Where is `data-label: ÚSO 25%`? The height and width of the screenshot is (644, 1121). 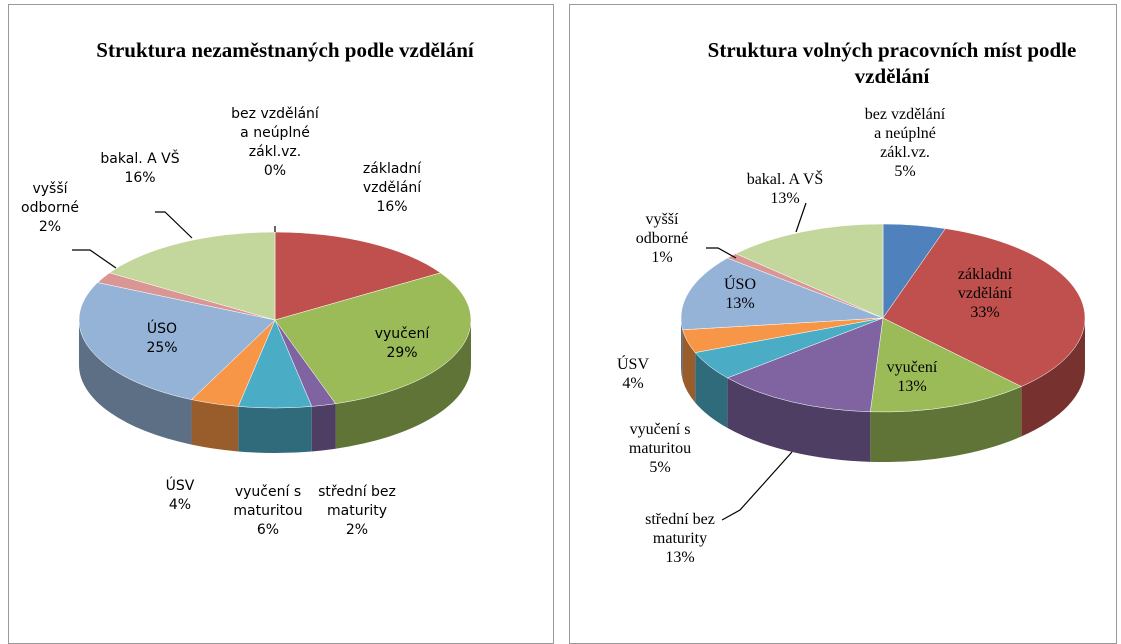
data-label: ÚSO 25% is located at coordinates (162, 339).